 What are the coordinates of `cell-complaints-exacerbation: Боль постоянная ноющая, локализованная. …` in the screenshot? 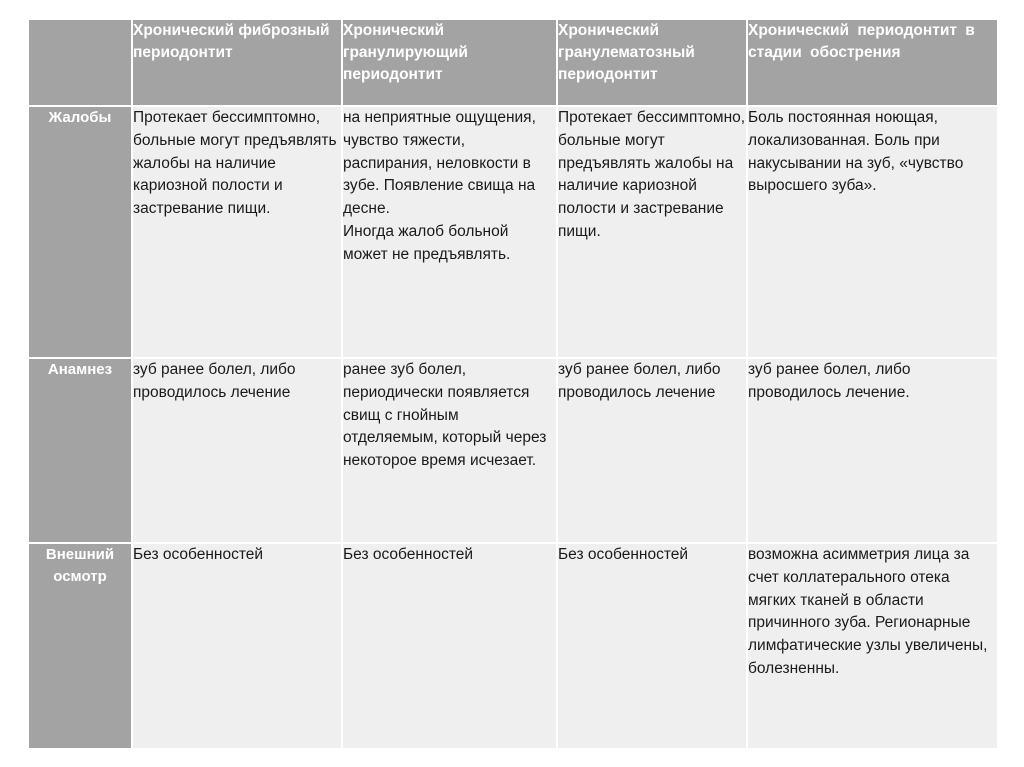 It's located at (872, 232).